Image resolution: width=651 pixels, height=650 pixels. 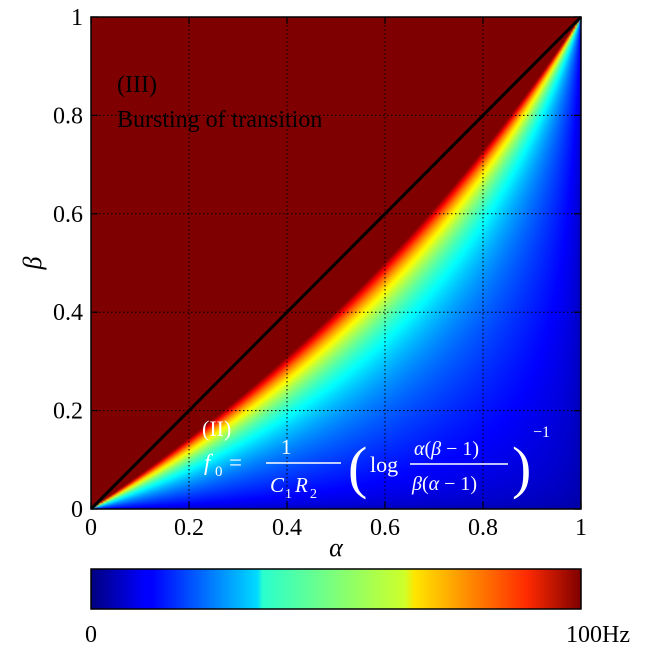 I want to click on colorbar-min-label: 0, so click(x=91, y=635).